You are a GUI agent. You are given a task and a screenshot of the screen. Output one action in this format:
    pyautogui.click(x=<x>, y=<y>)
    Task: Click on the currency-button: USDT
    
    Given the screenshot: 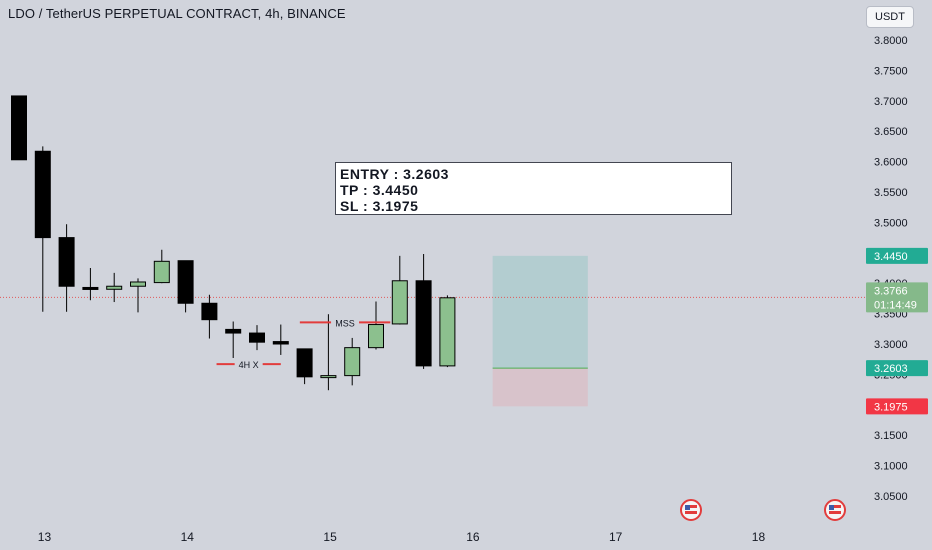 What is the action you would take?
    pyautogui.click(x=890, y=17)
    